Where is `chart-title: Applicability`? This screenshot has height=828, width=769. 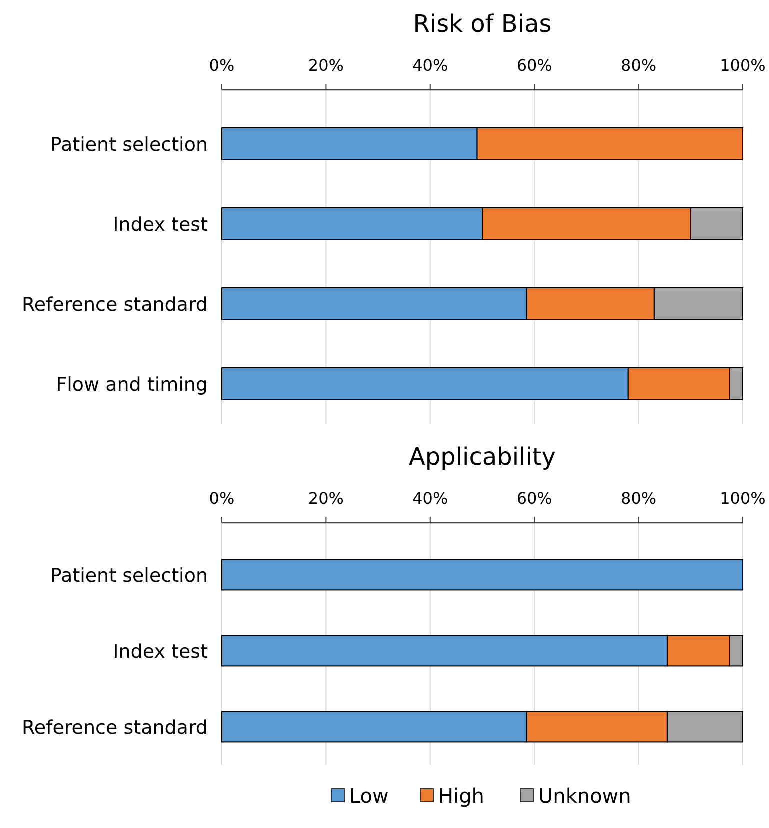 chart-title: Applicability is located at coordinates (482, 457).